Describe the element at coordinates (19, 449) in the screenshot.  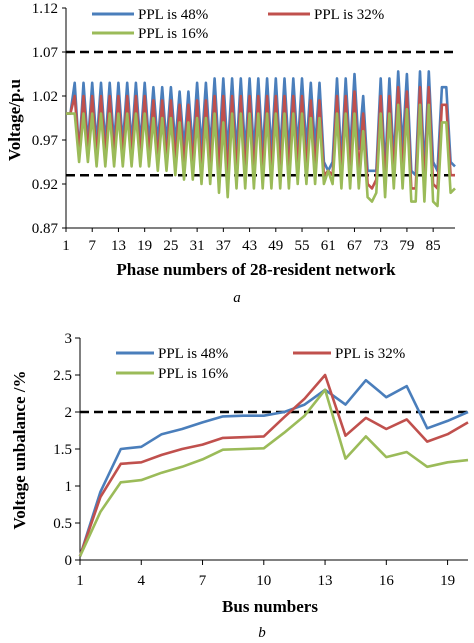
I see `chart-b-y-axis-title: Voltage unbalance /%` at that location.